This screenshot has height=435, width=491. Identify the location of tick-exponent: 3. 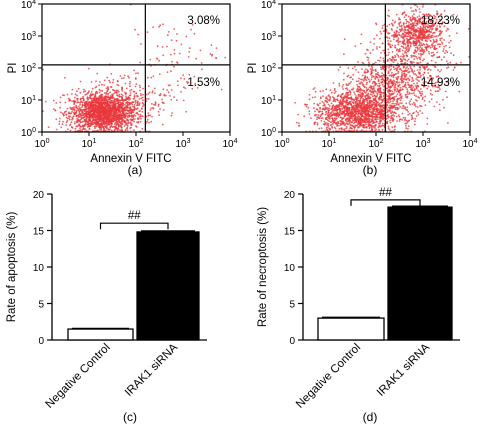
(189, 141).